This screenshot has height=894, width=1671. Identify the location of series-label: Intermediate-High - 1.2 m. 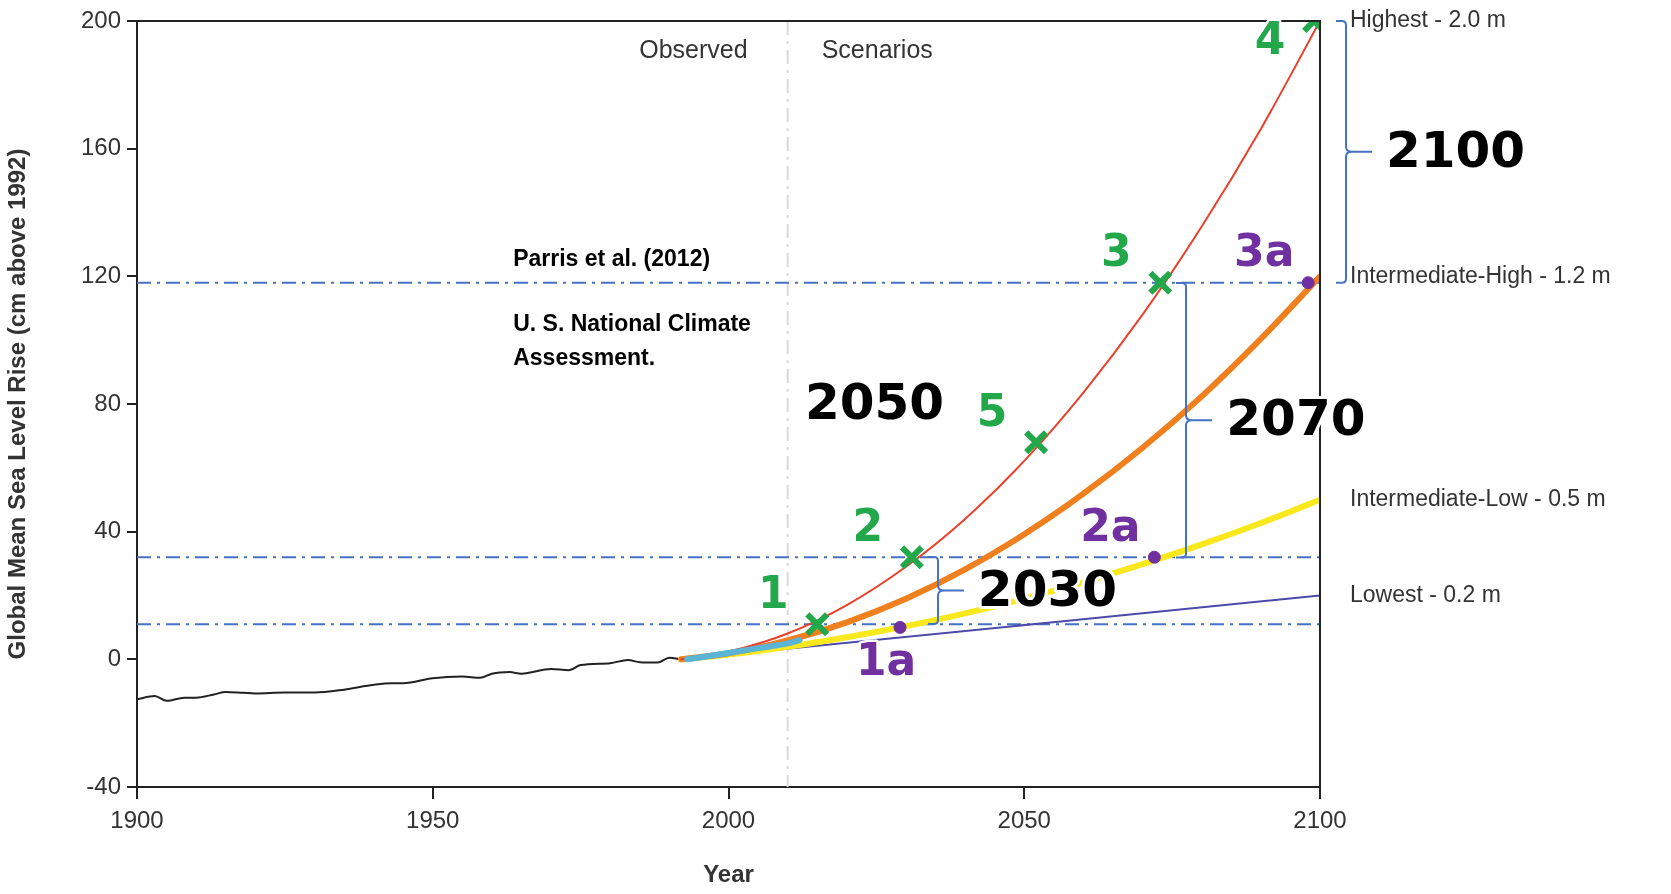
(1480, 274).